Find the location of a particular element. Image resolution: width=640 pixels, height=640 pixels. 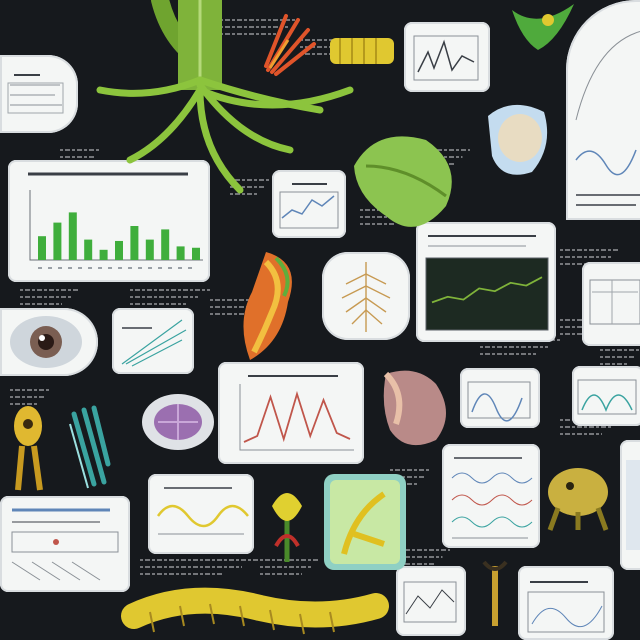

bar-chart-panel is located at coordinates (109, 221).